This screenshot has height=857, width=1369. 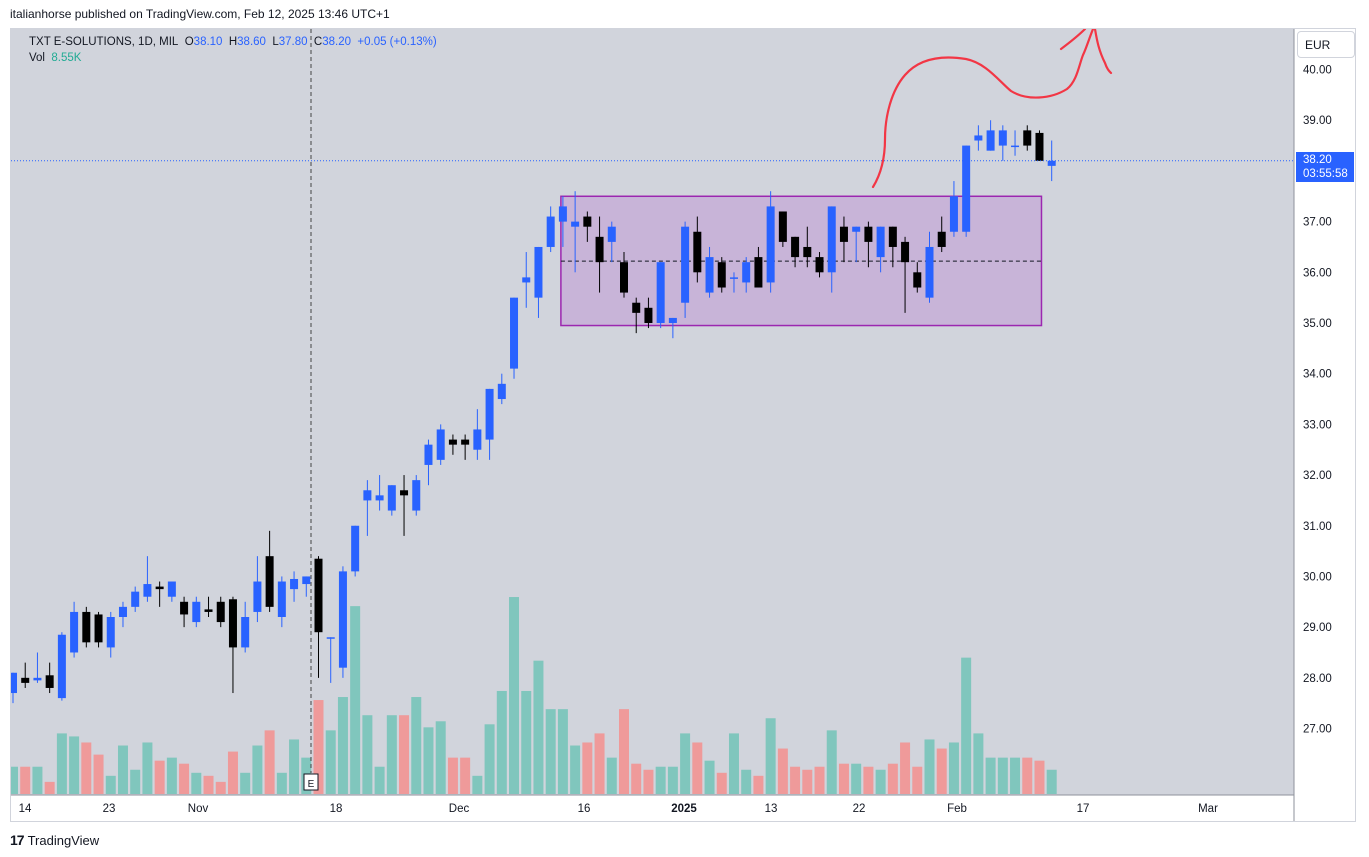 I want to click on tradingview-logo-text: TradingView, so click(x=63, y=840).